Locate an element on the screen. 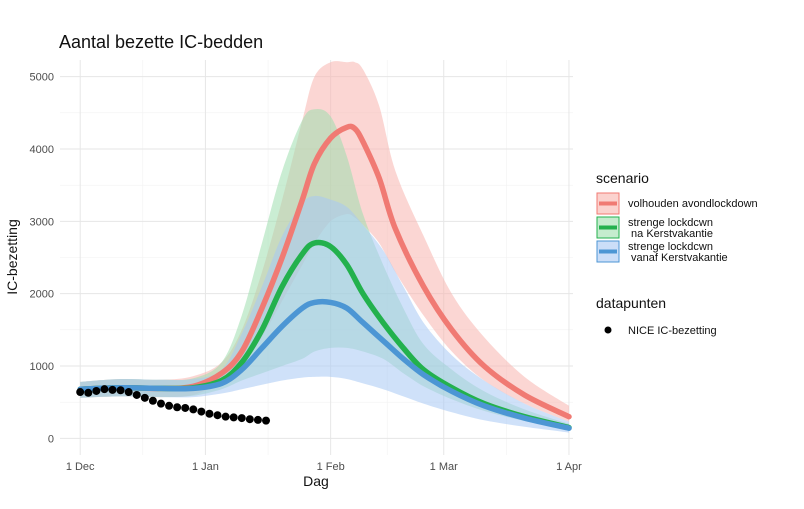  legend-label-0: volhouden avondlockdown is located at coordinates (693, 204).